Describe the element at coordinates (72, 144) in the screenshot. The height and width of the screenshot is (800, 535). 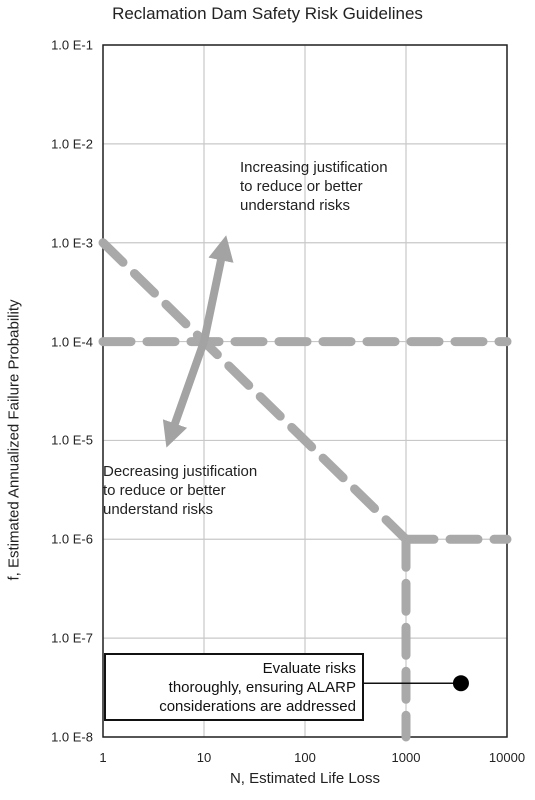
I see `y-tick-label: 1.0 E-2` at that location.